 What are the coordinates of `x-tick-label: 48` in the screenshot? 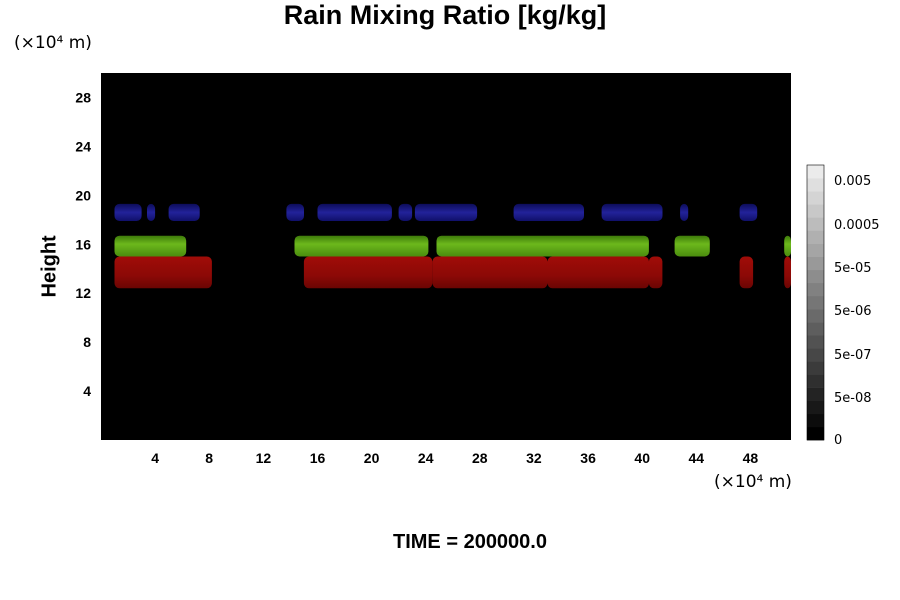 It's located at (751, 458).